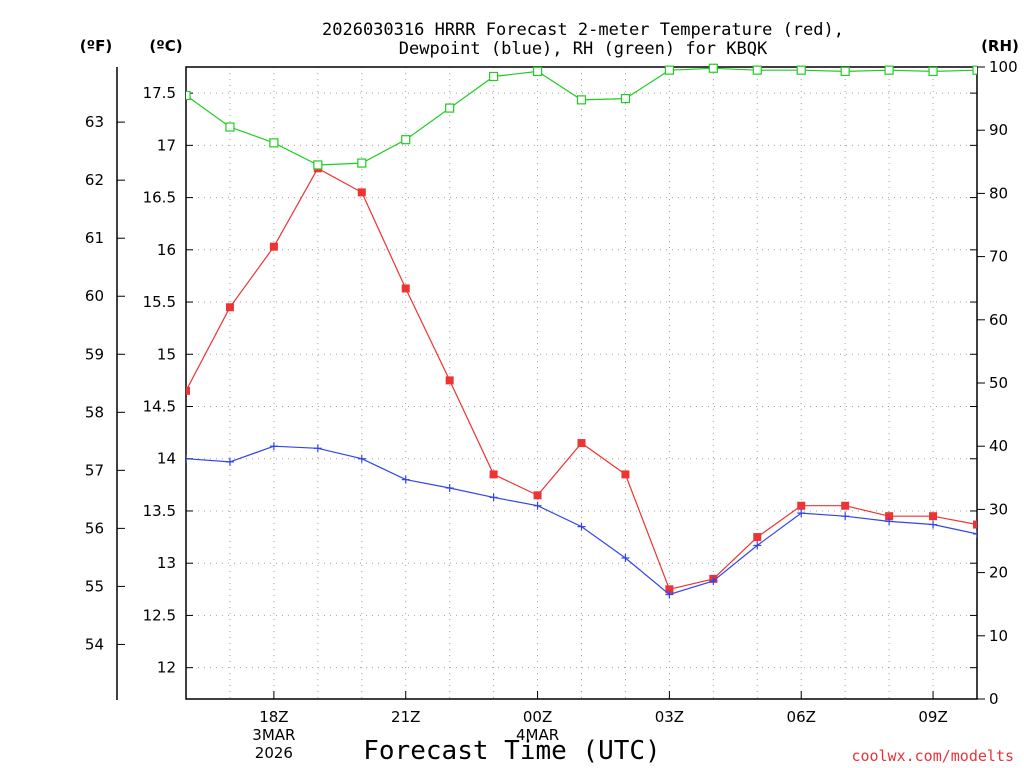  What do you see at coordinates (998, 636) in the screenshot?
I see `rh-tick-label: 10` at bounding box center [998, 636].